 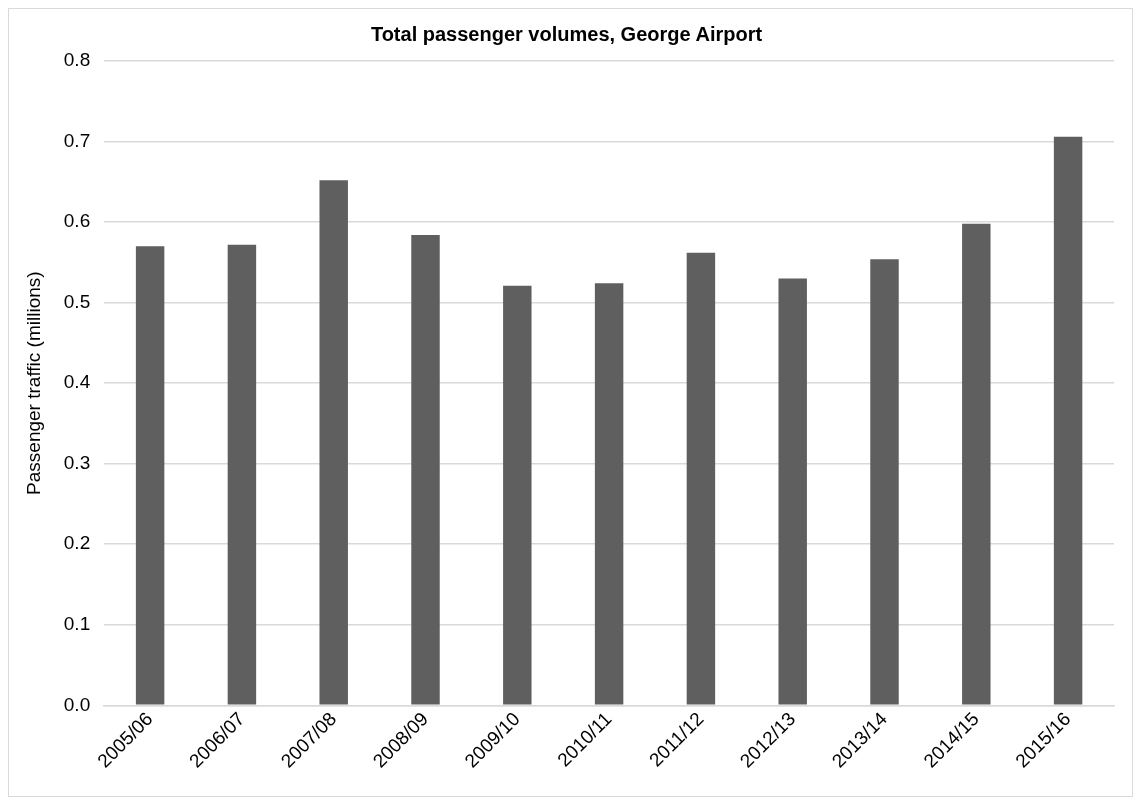 What do you see at coordinates (77, 543) in the screenshot?
I see `y-tick-label: 0.2` at bounding box center [77, 543].